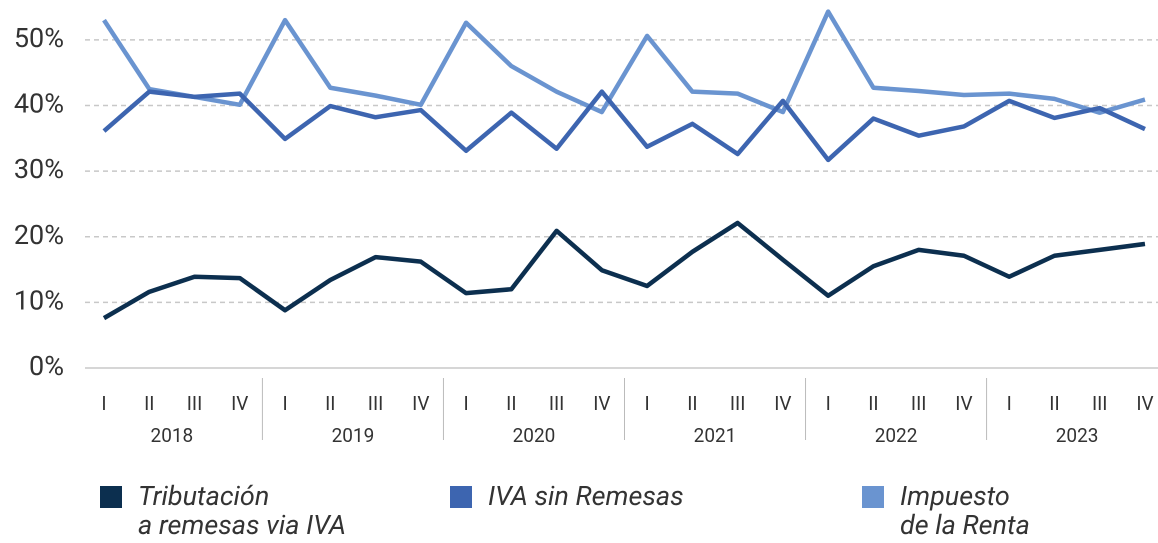 The height and width of the screenshot is (543, 1158). I want to click on legend-item: Tributación a remesas via IVA, so click(223, 511).